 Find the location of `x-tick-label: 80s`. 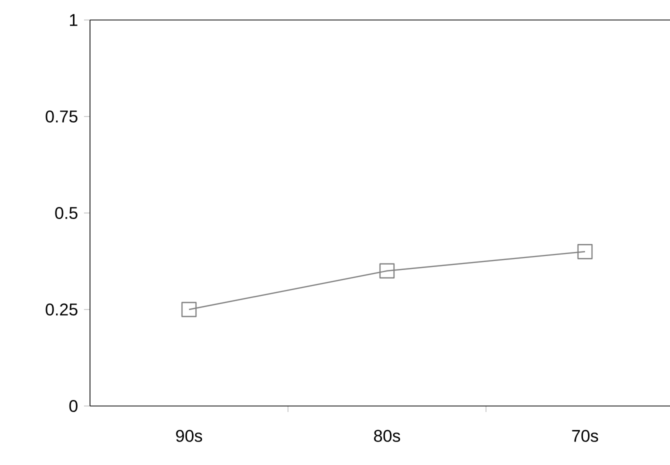

x-tick-label: 80s is located at coordinates (387, 436).